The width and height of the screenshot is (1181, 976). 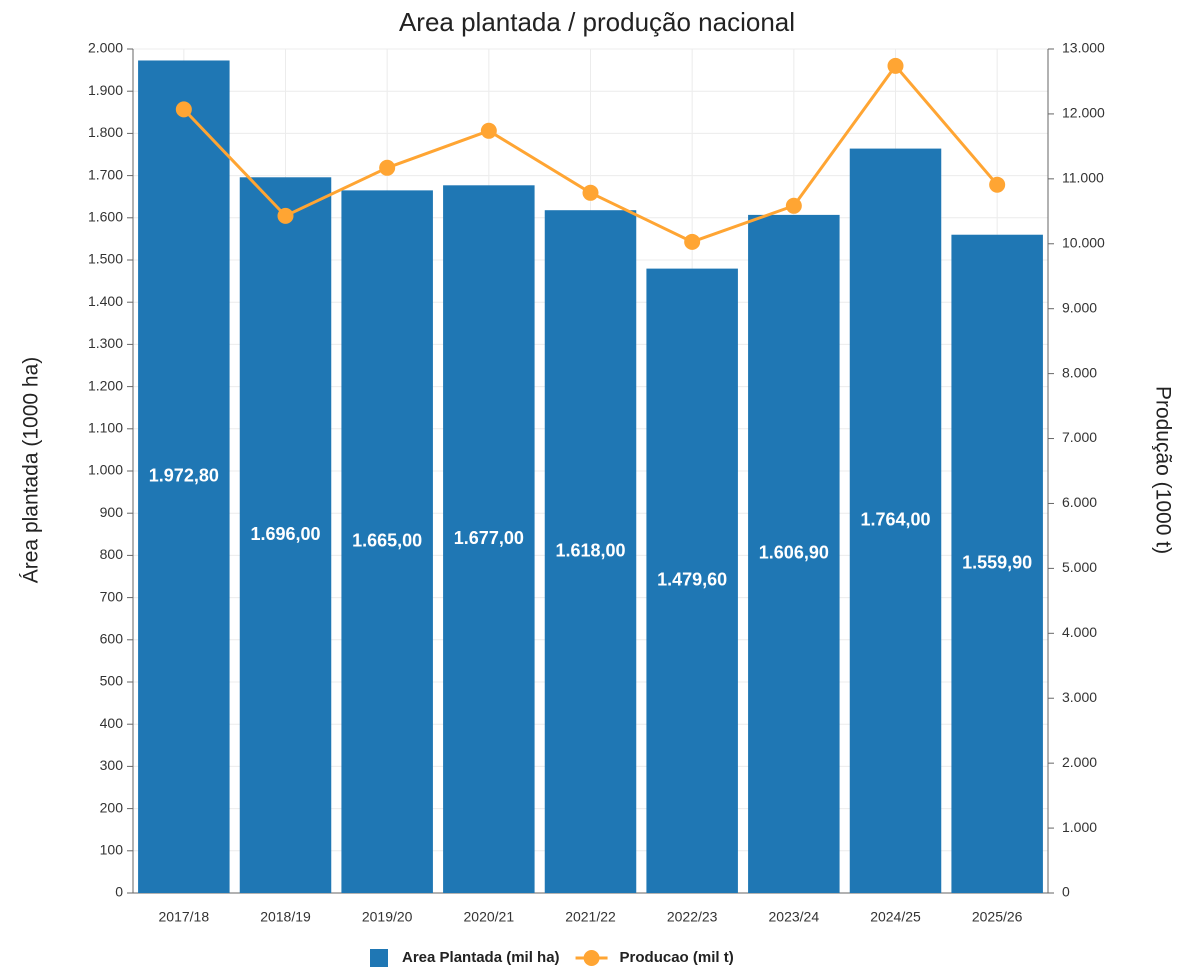 I want to click on data-label: 1.677,00, so click(x=489, y=538).